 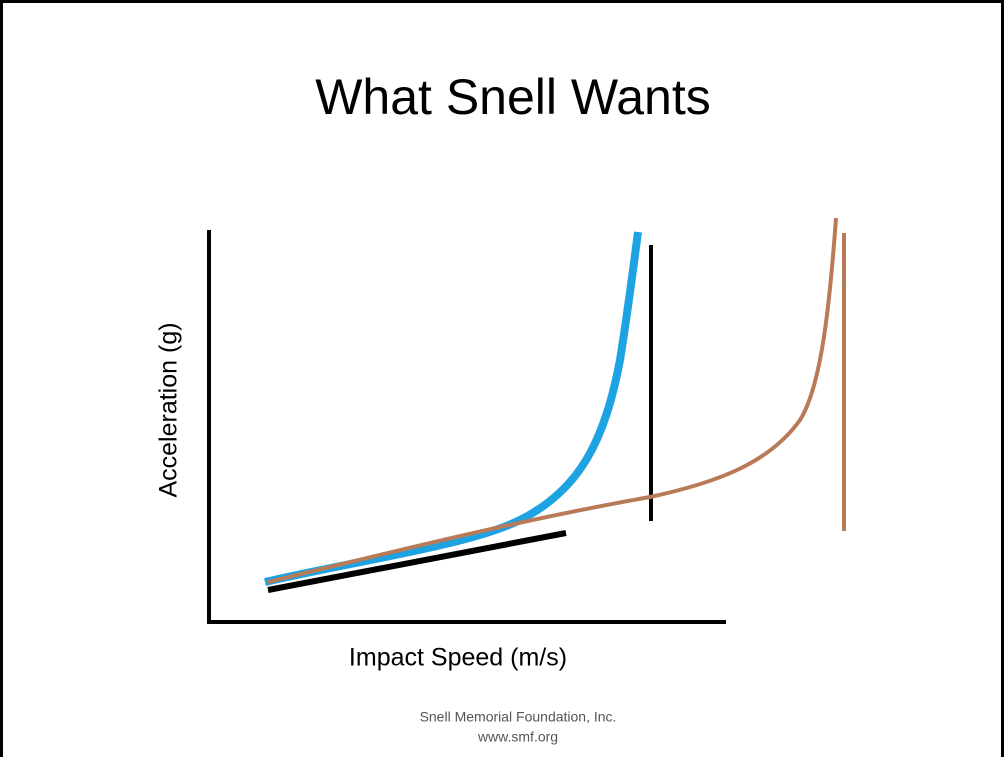 I want to click on black-line, so click(x=417, y=561).